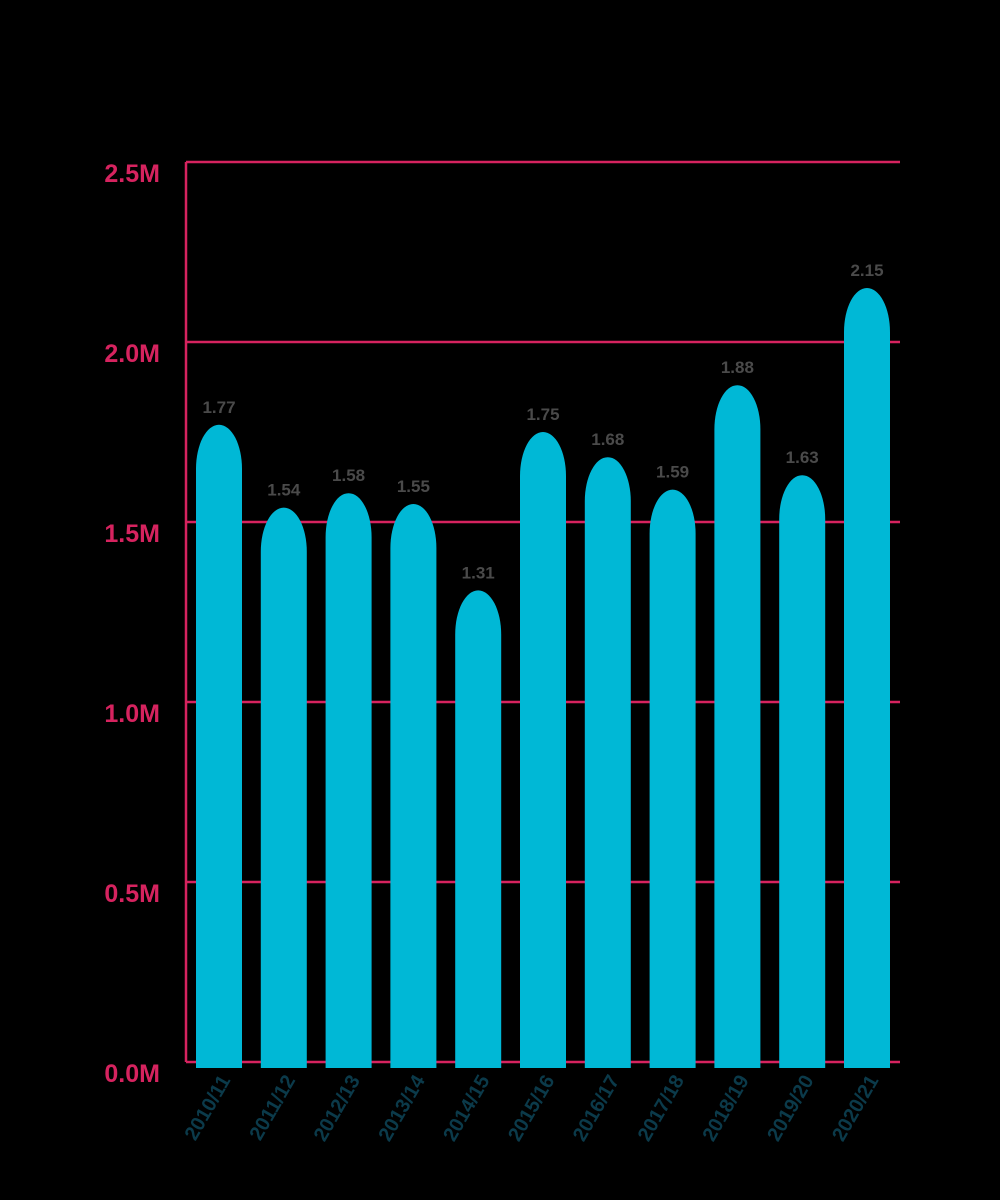 This screenshot has height=1200, width=1000. Describe the element at coordinates (790, 1109) in the screenshot. I see `x-tick-label: 2019/20` at that location.